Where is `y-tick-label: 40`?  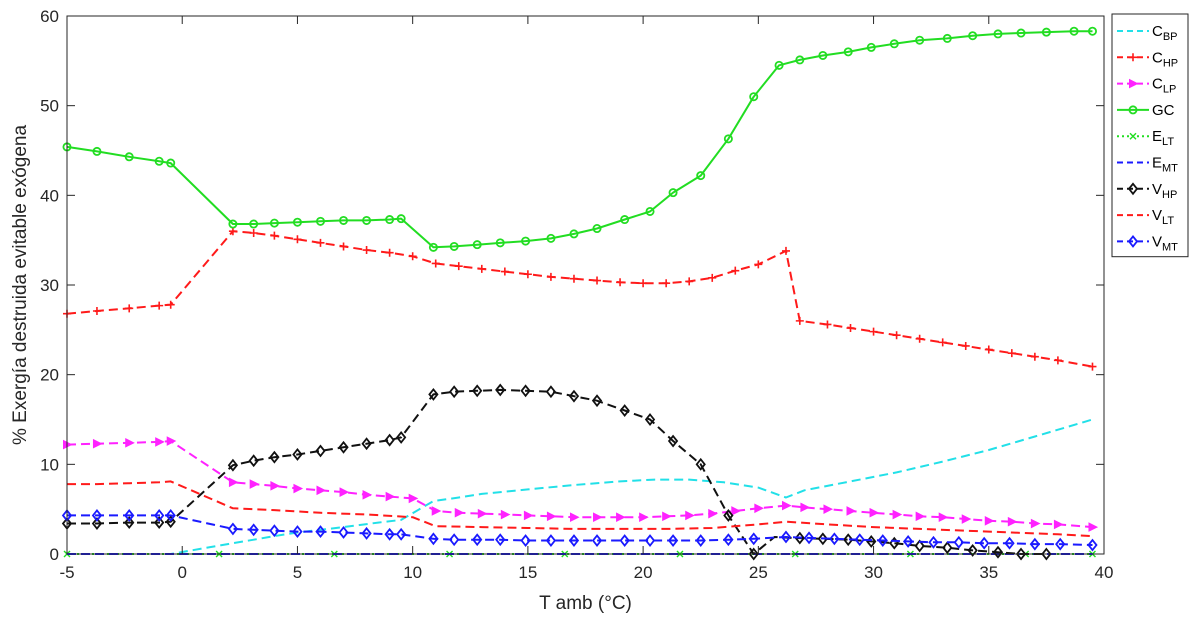 y-tick-label: 40 is located at coordinates (49, 195).